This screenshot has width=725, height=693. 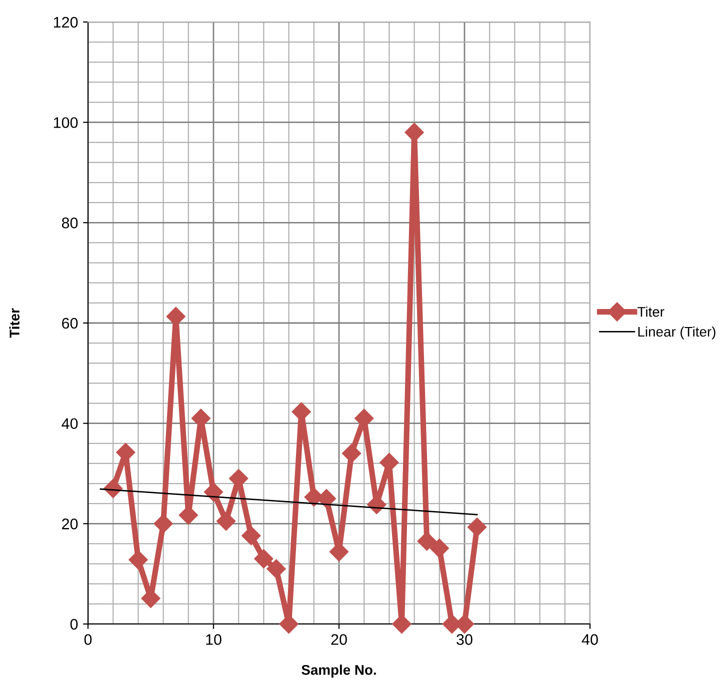 I want to click on y-axis-title: Titer, so click(x=14, y=323).